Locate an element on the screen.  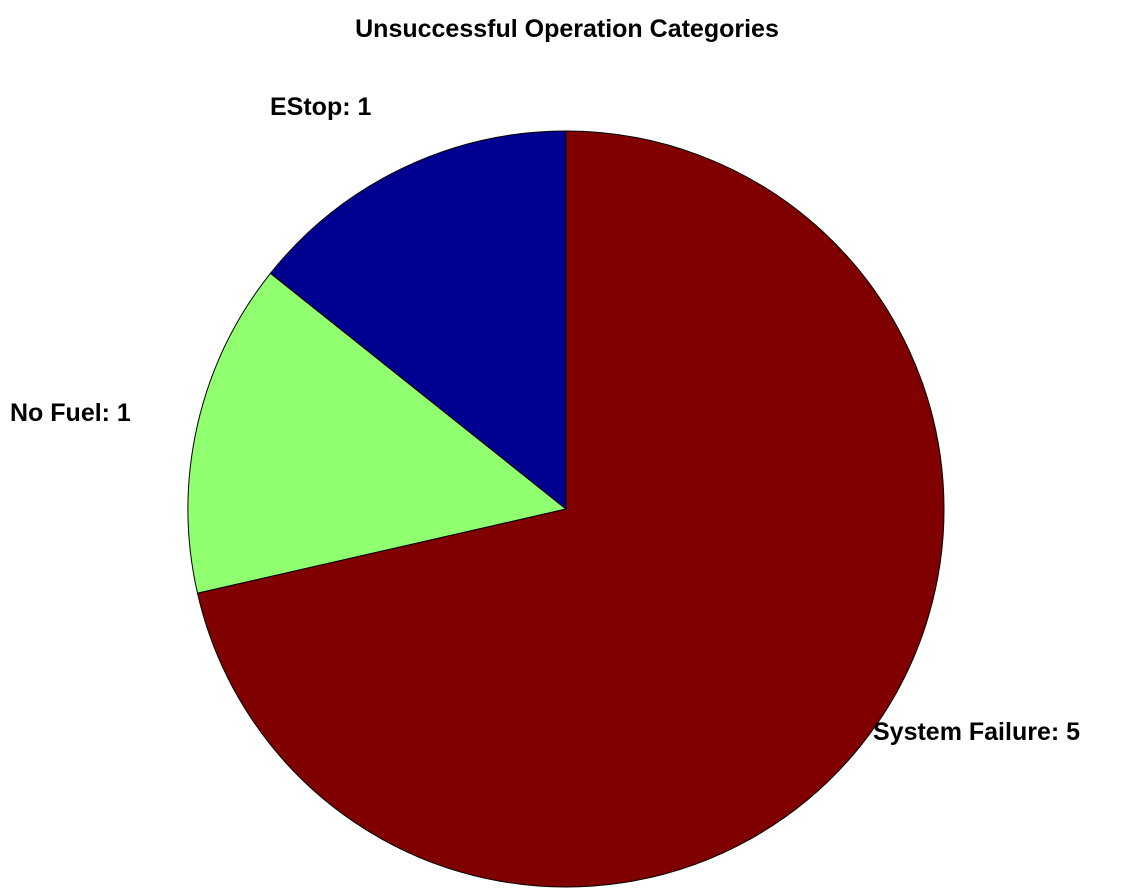
chart-title: Unsuccessful Operation Categories is located at coordinates (567, 29).